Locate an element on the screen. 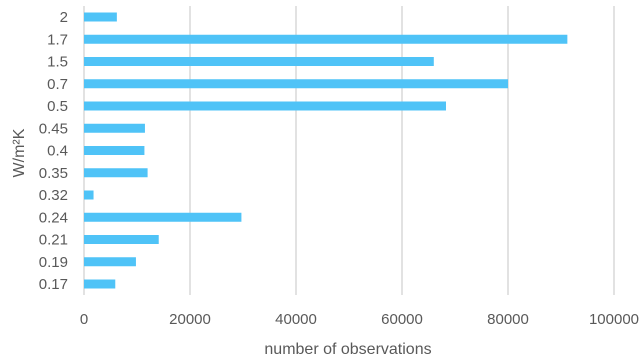 This screenshot has width=644, height=360. bar-0.21 is located at coordinates (121, 239).